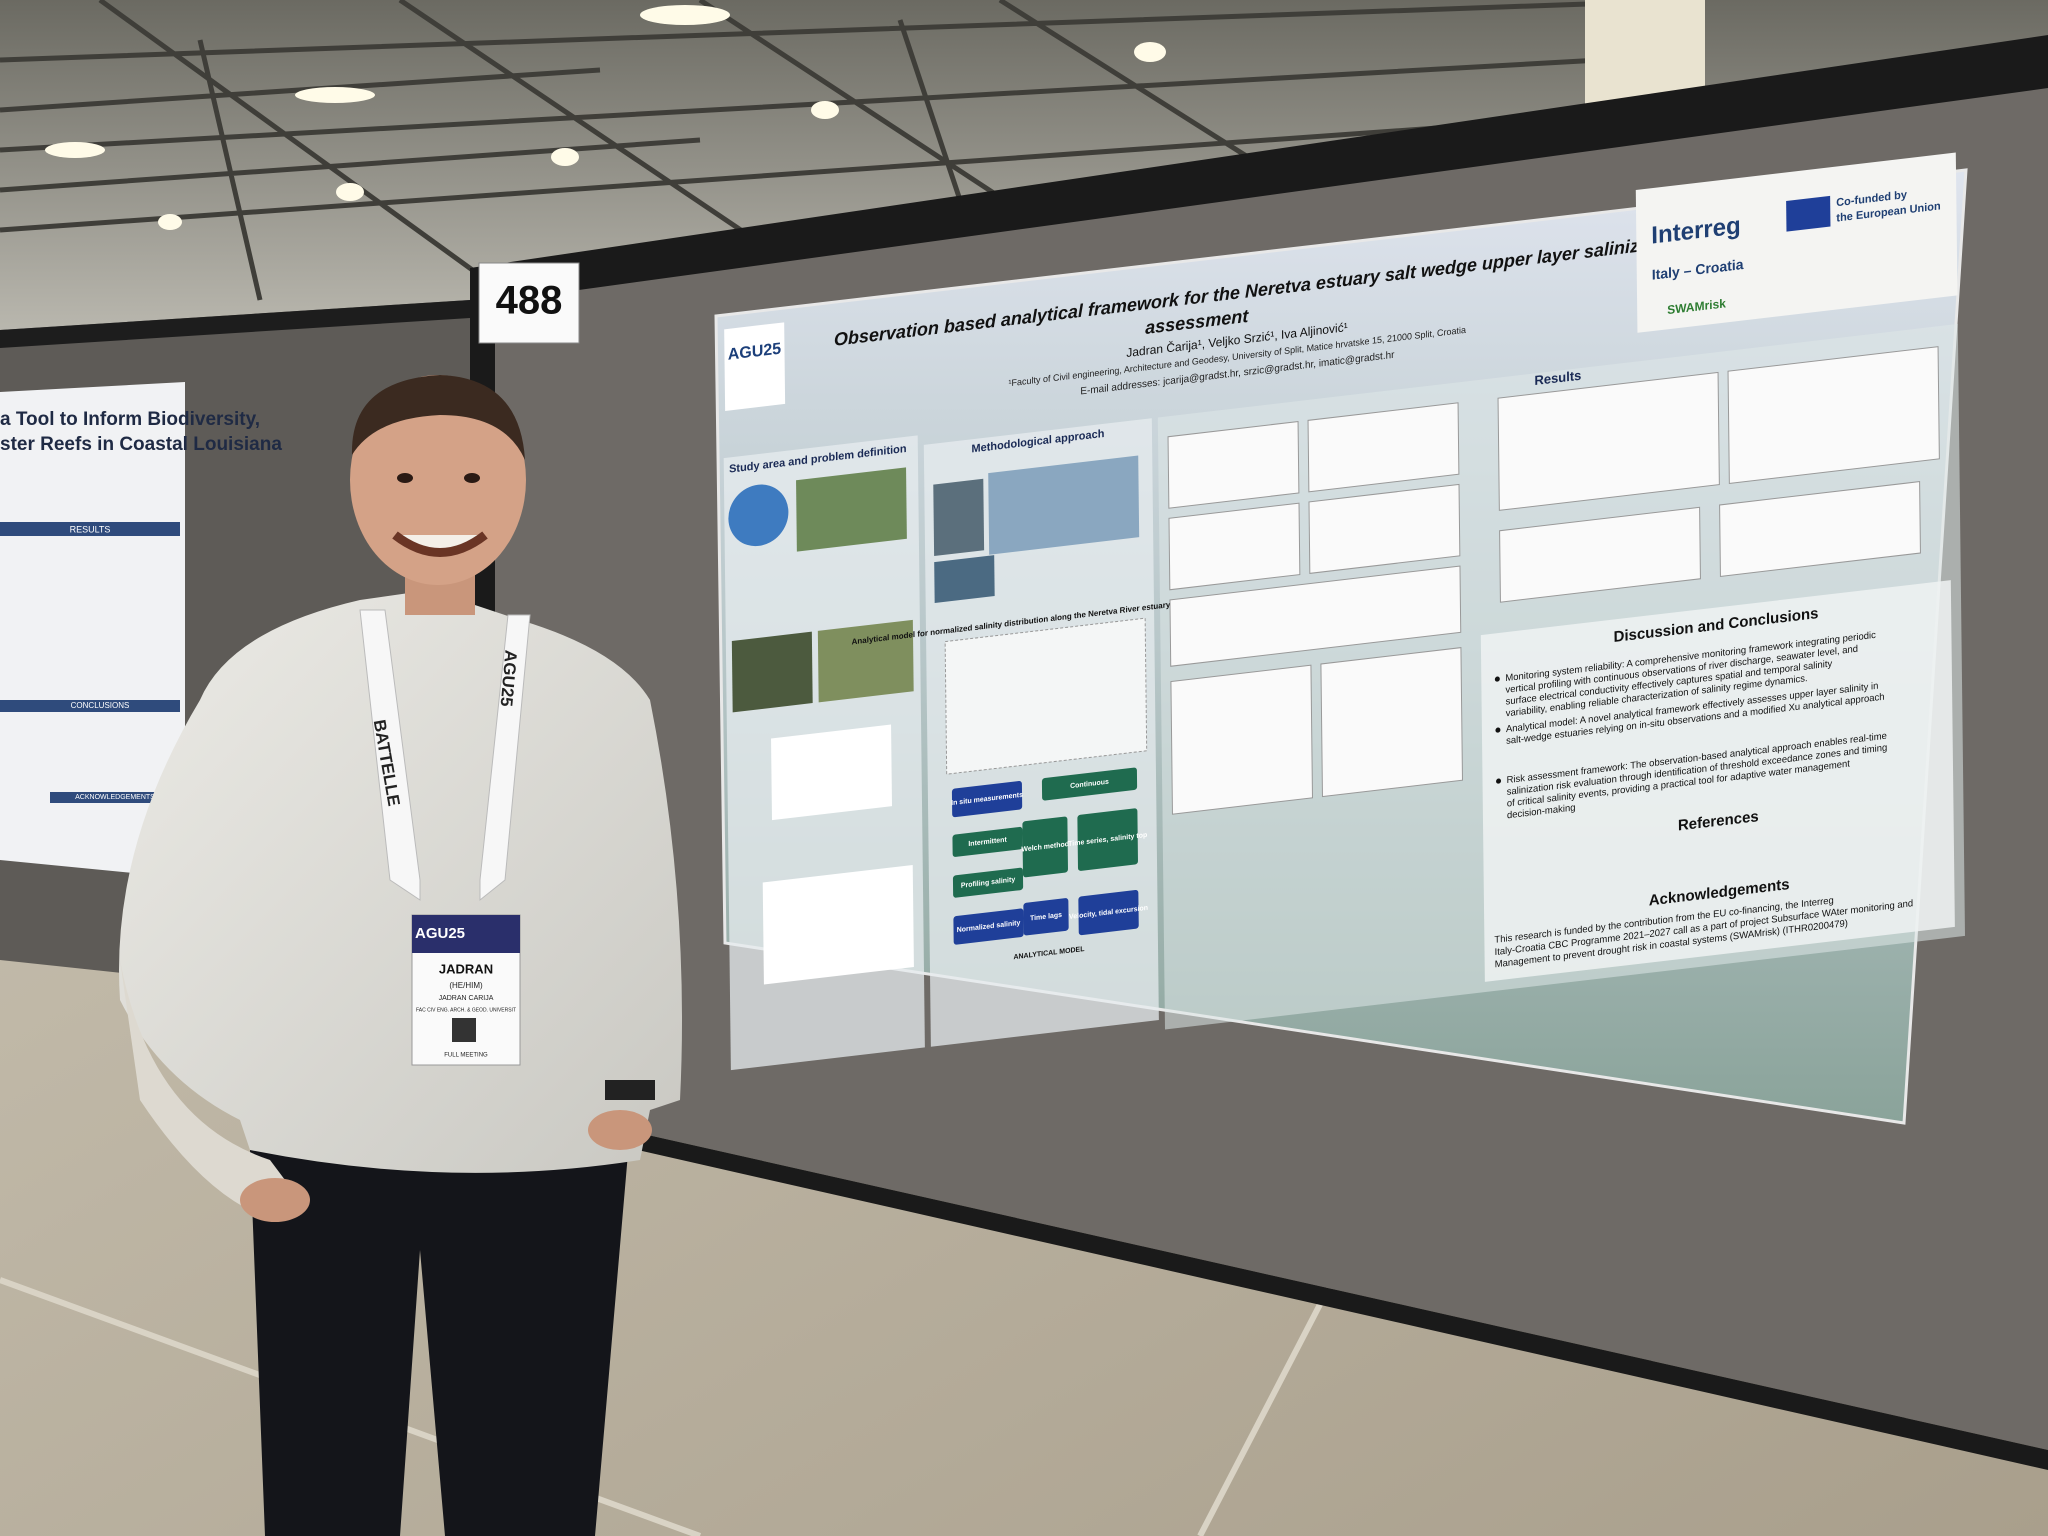 The width and height of the screenshot is (2048, 1536). What do you see at coordinates (1696, 306) in the screenshot?
I see `project-logo: SWAMrisk` at bounding box center [1696, 306].